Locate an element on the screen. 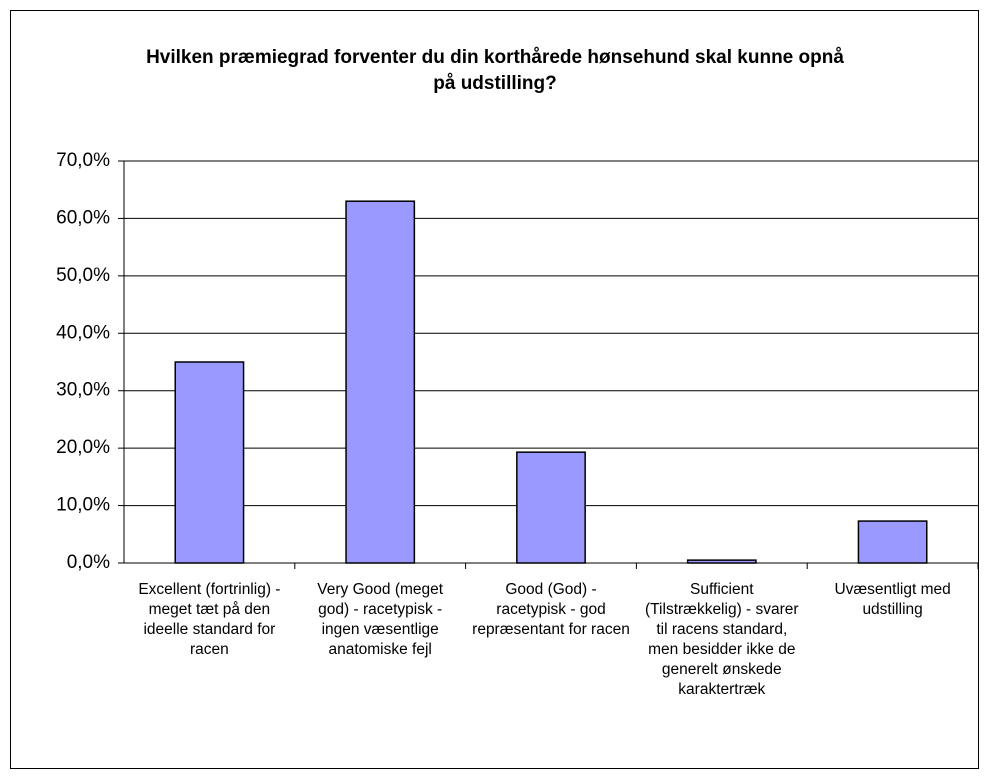 This screenshot has width=990, height=776. y-tick-label: 30,0% is located at coordinates (83, 390).